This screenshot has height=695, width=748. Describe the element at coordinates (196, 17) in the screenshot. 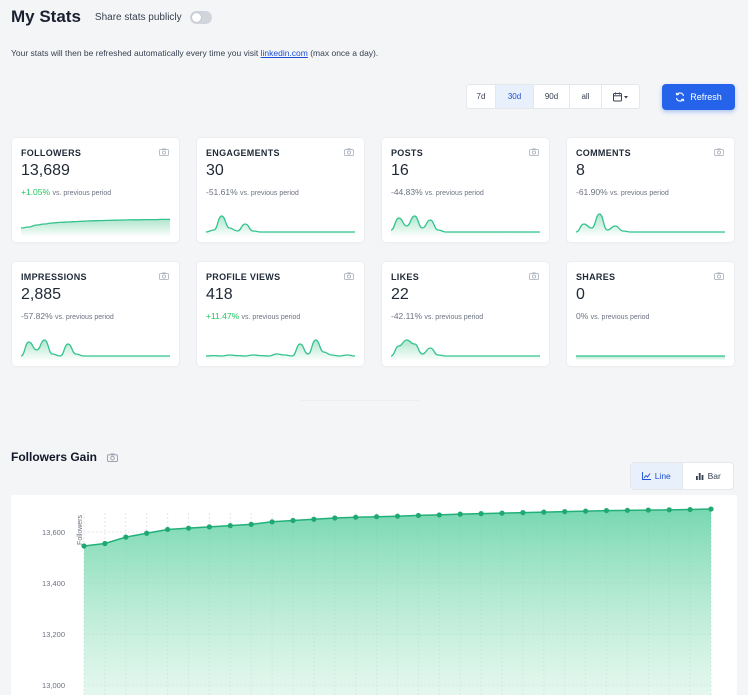

I see `toggle-knob` at that location.